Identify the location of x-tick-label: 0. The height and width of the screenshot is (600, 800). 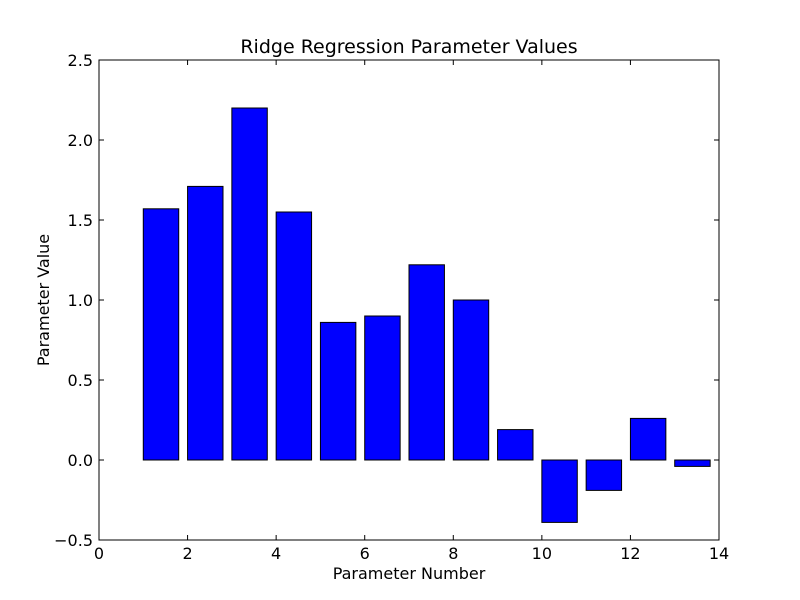
(99, 553).